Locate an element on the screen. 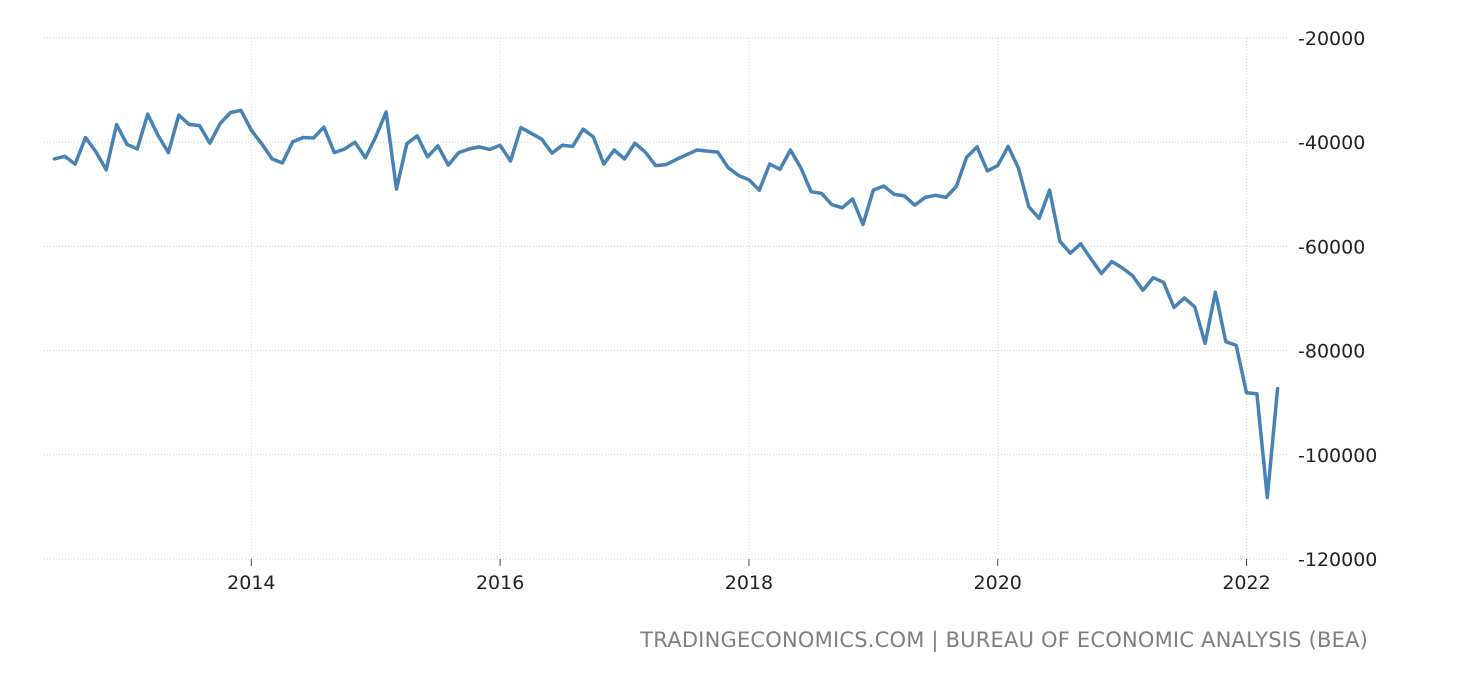 The width and height of the screenshot is (1460, 680). x-tick-label: 2020 is located at coordinates (998, 583).